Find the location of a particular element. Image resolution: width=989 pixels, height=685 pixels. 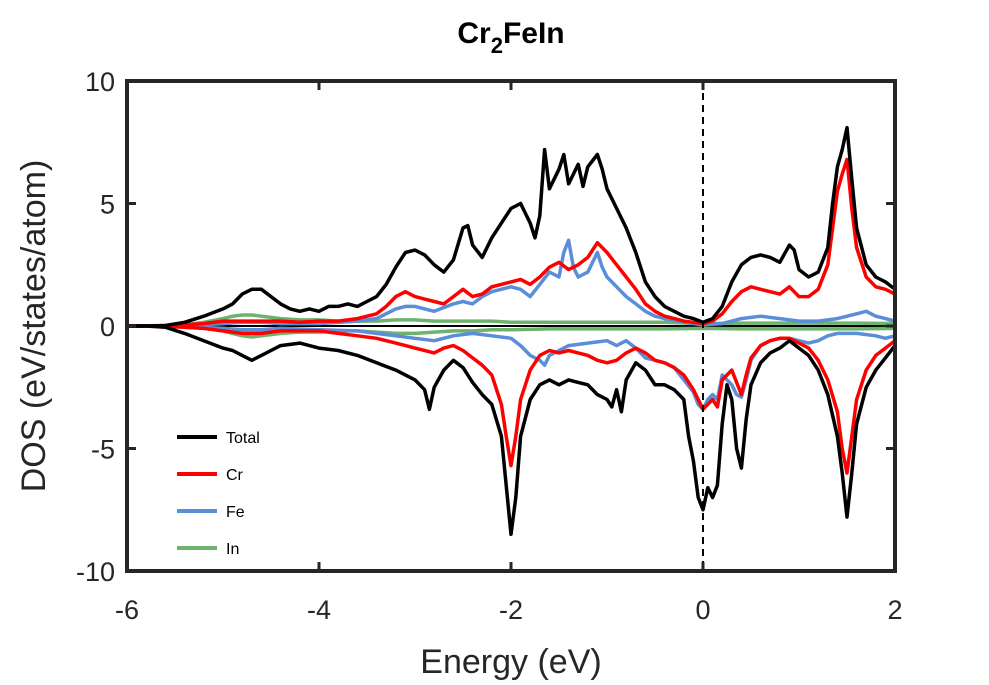

x-tick-label: 0 is located at coordinates (702, 610).